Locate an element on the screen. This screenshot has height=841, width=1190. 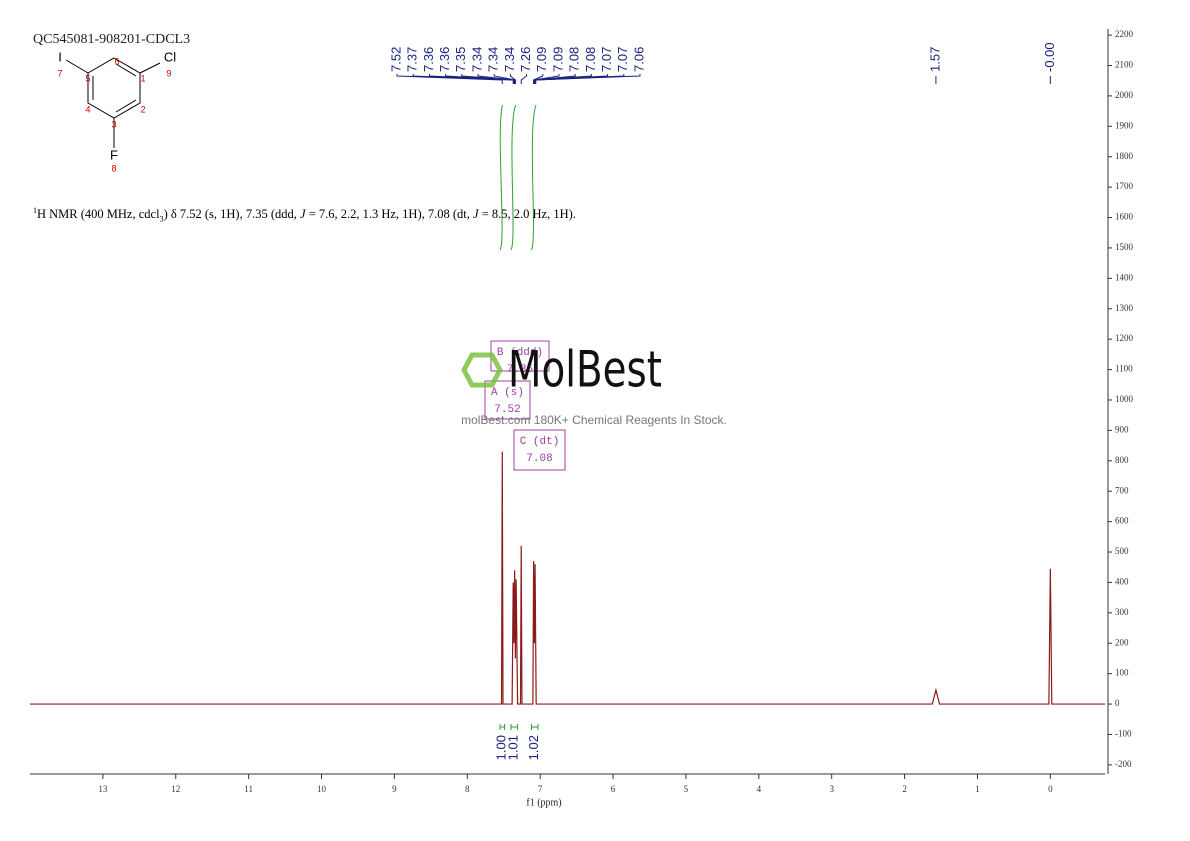
y-tick-label: 1500 is located at coordinates (1124, 247).